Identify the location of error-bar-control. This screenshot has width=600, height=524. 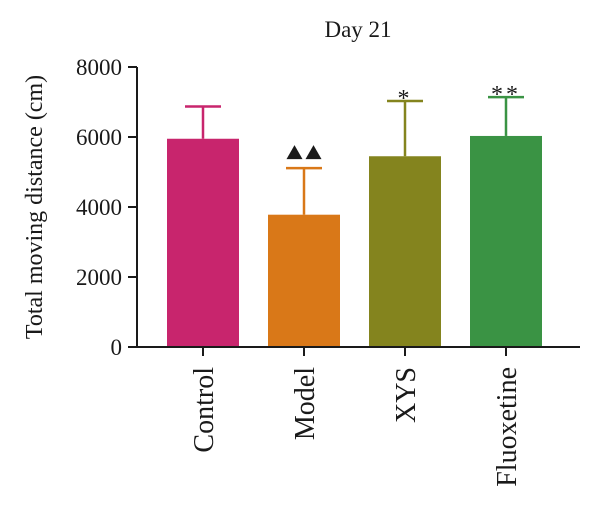
(203, 122).